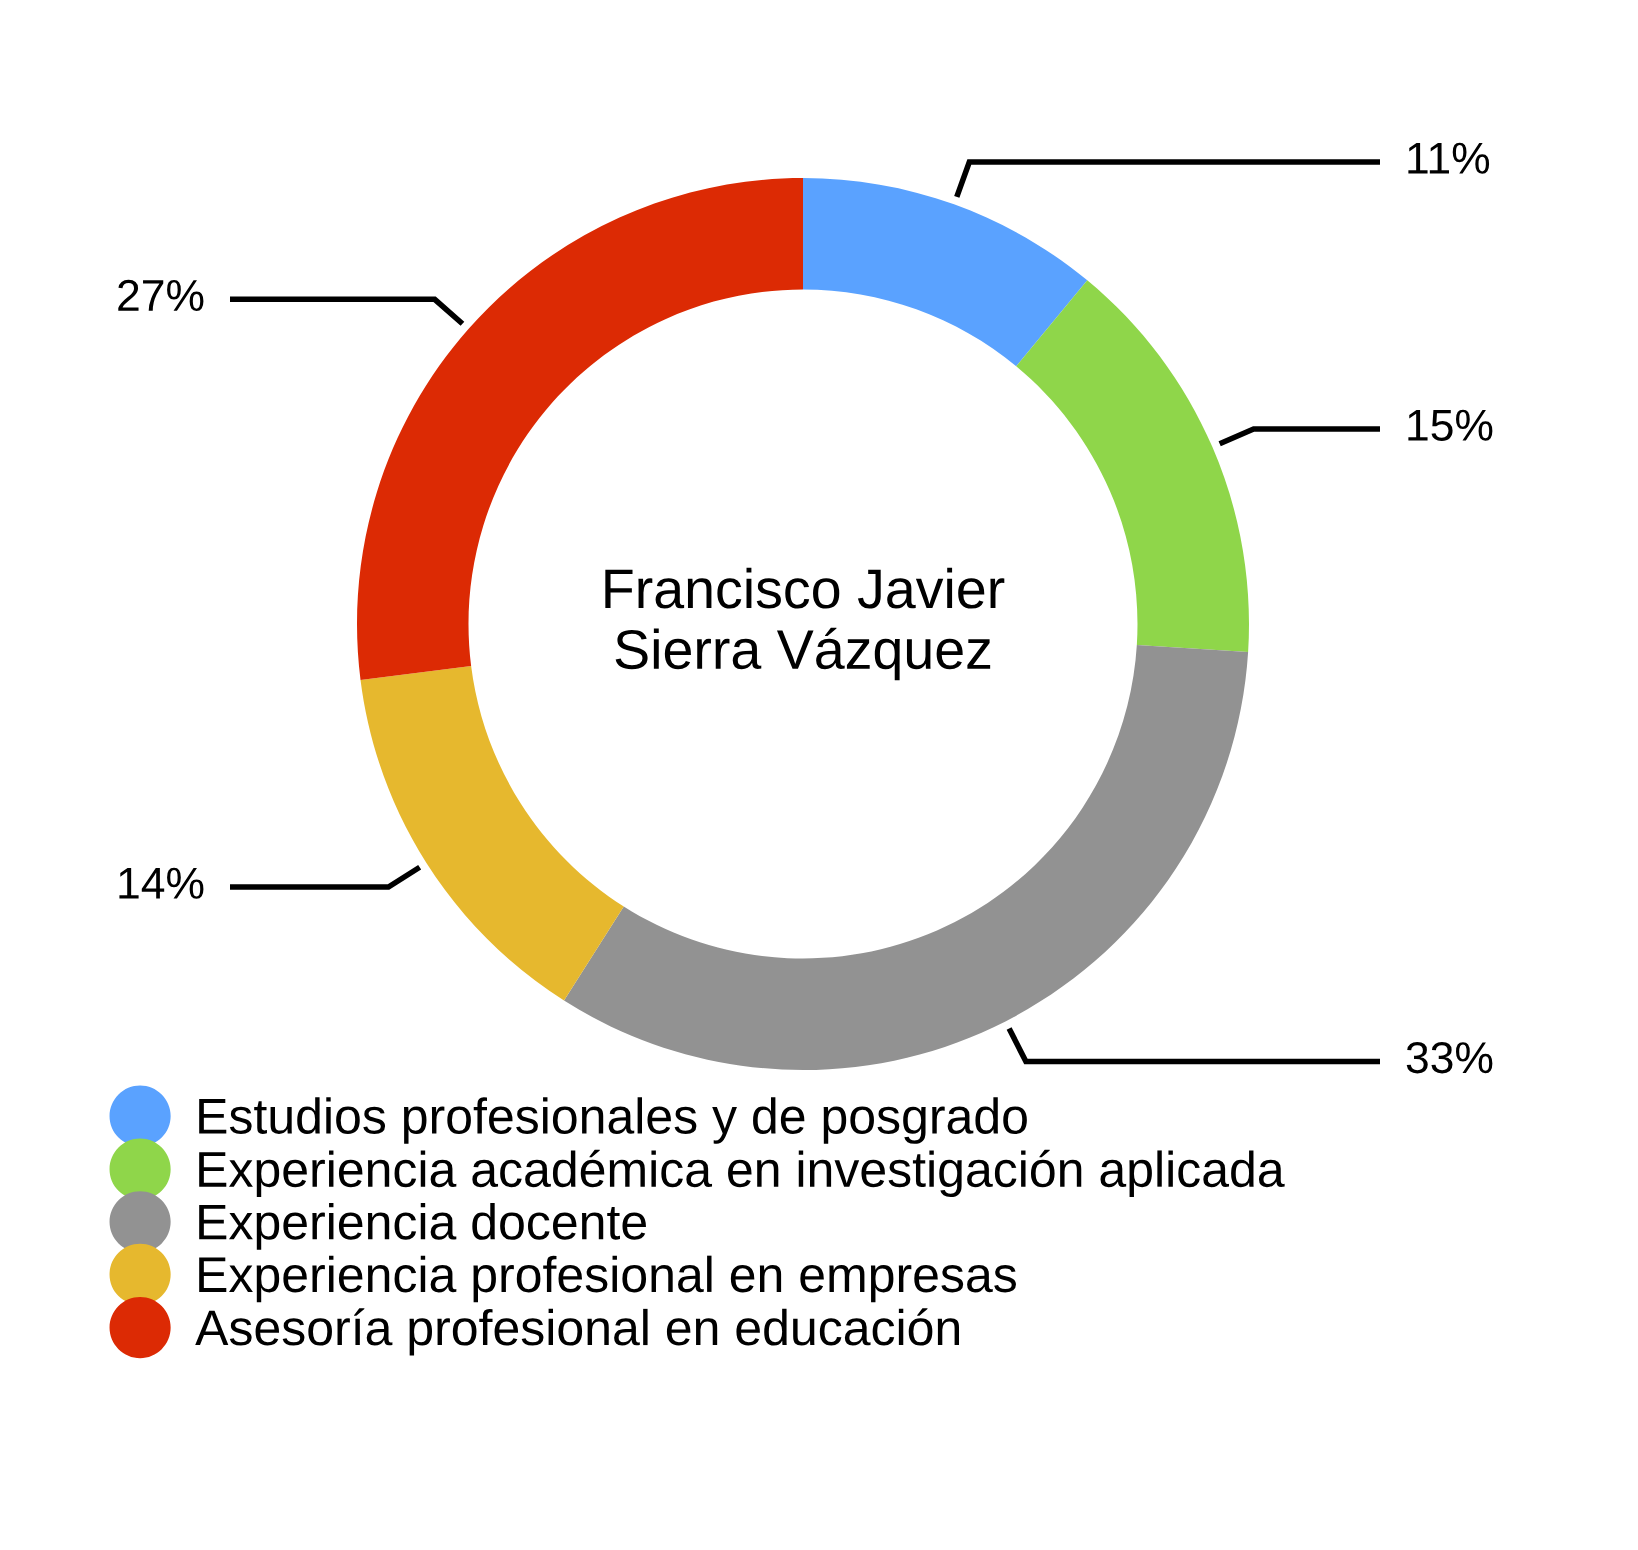 This screenshot has width=1638, height=1550. What do you see at coordinates (1449, 158) in the screenshot?
I see `data-label: 11%` at bounding box center [1449, 158].